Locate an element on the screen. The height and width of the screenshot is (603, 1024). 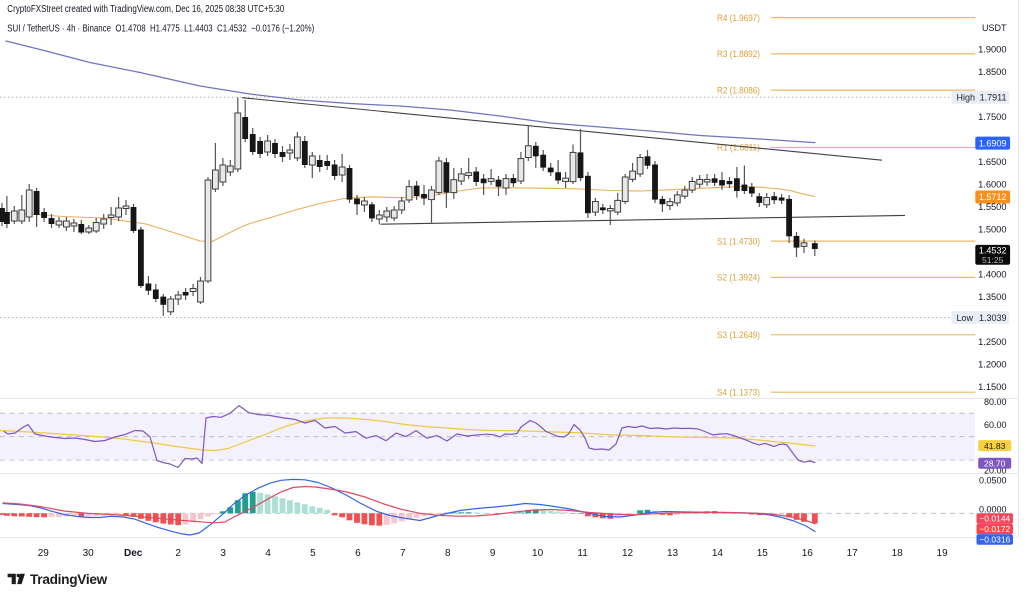
svg-text: 1.5000 is located at coordinates (992, 229).